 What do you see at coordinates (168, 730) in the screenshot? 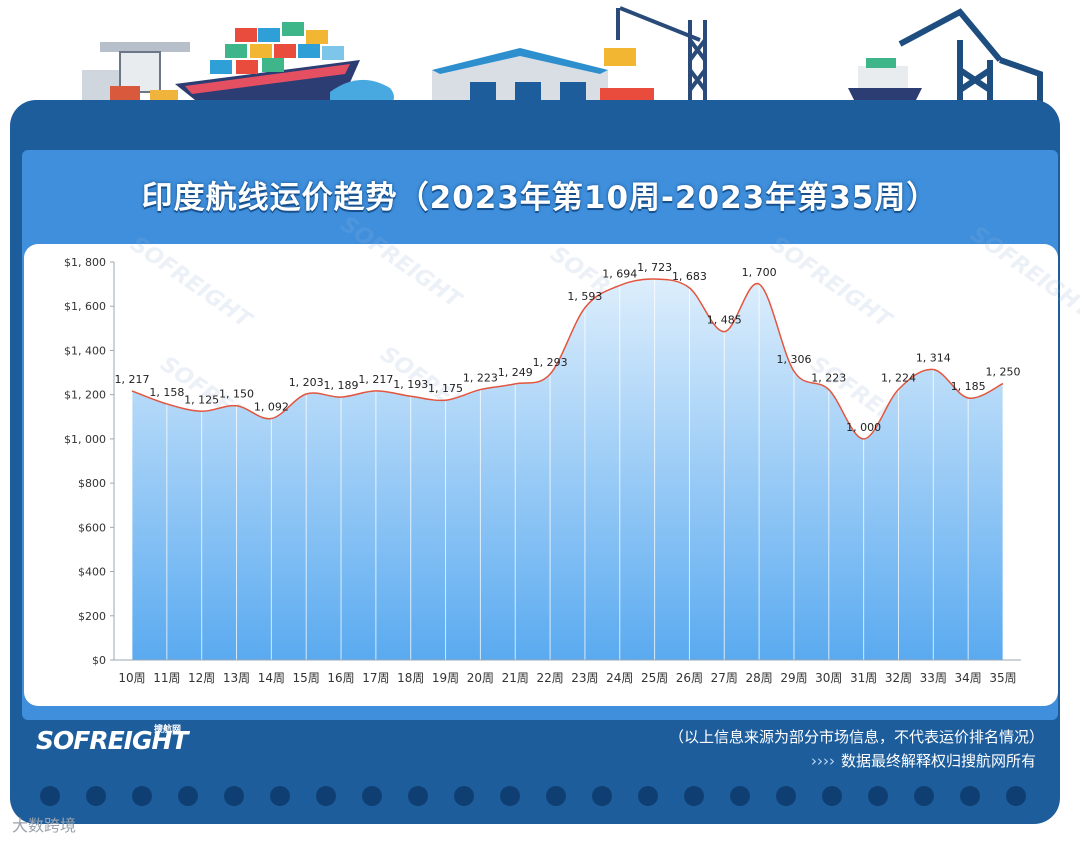
I see `logo-subtext: 搜航网` at bounding box center [168, 730].